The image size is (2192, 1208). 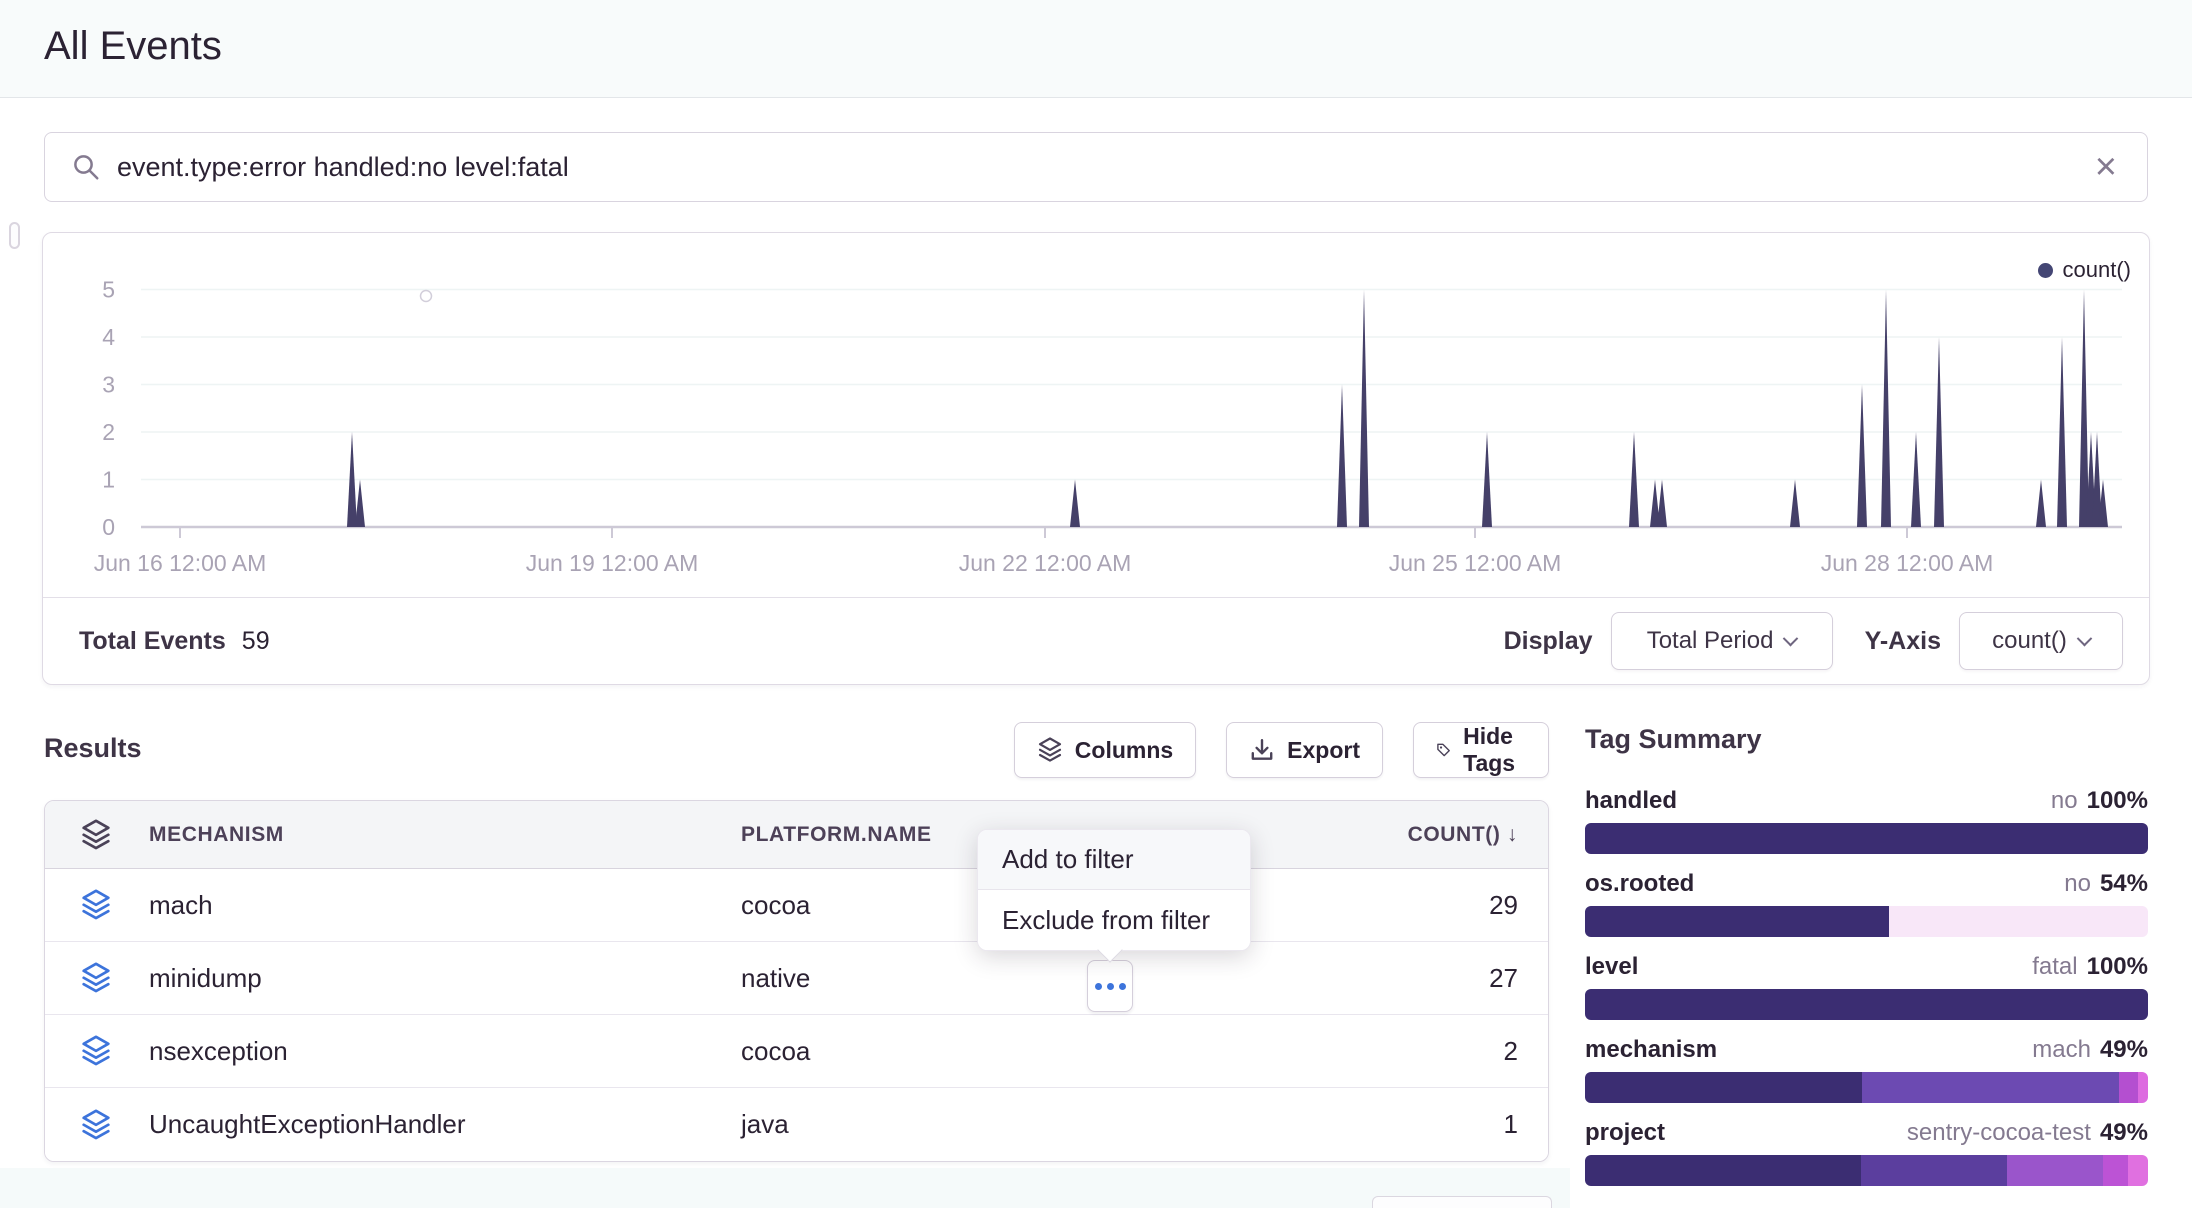 What do you see at coordinates (1114, 920) in the screenshot?
I see `menu-item-exclude-from-filter: Exclude from filter` at bounding box center [1114, 920].